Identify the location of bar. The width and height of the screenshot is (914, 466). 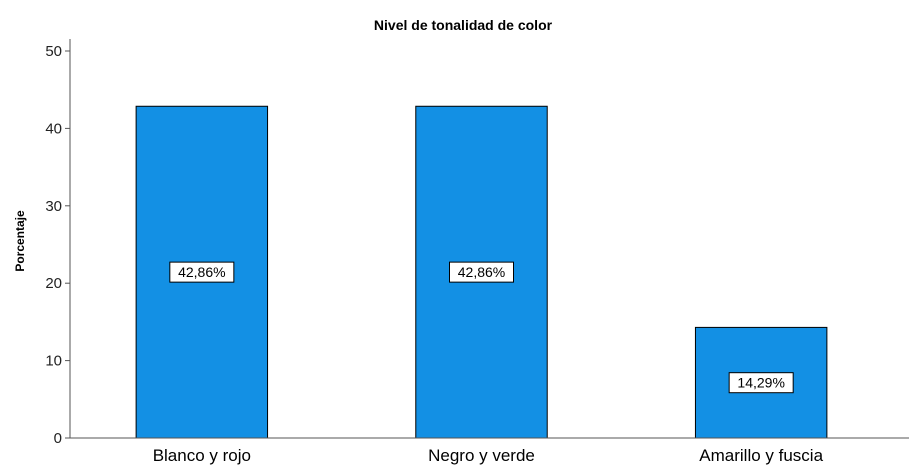
(761, 382).